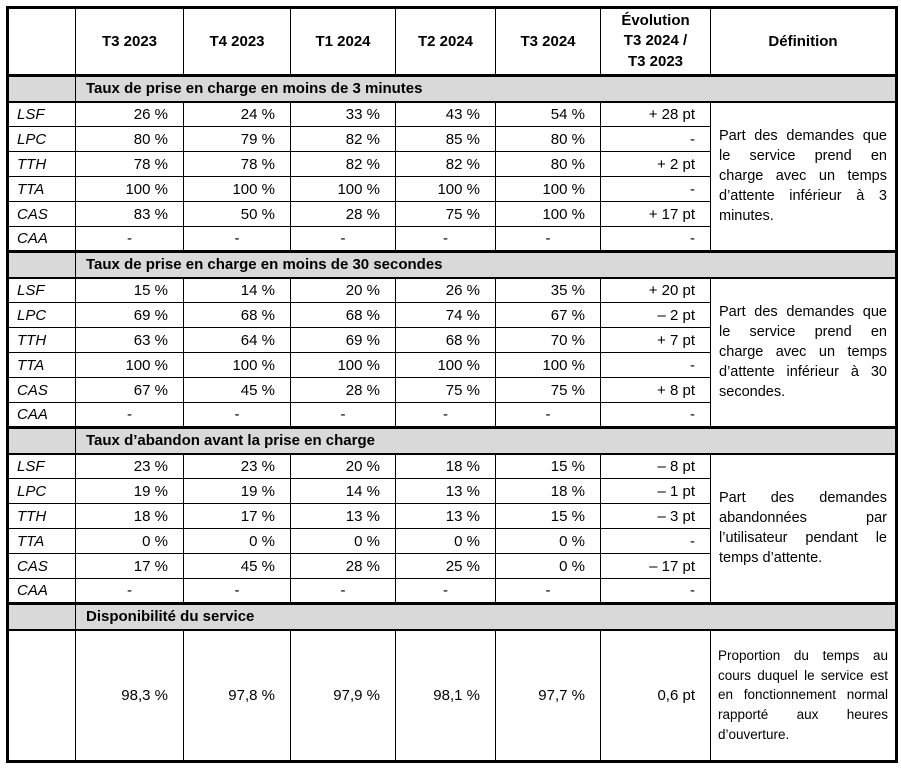  Describe the element at coordinates (445, 390) in the screenshot. I see `value-cell: 75 %` at that location.